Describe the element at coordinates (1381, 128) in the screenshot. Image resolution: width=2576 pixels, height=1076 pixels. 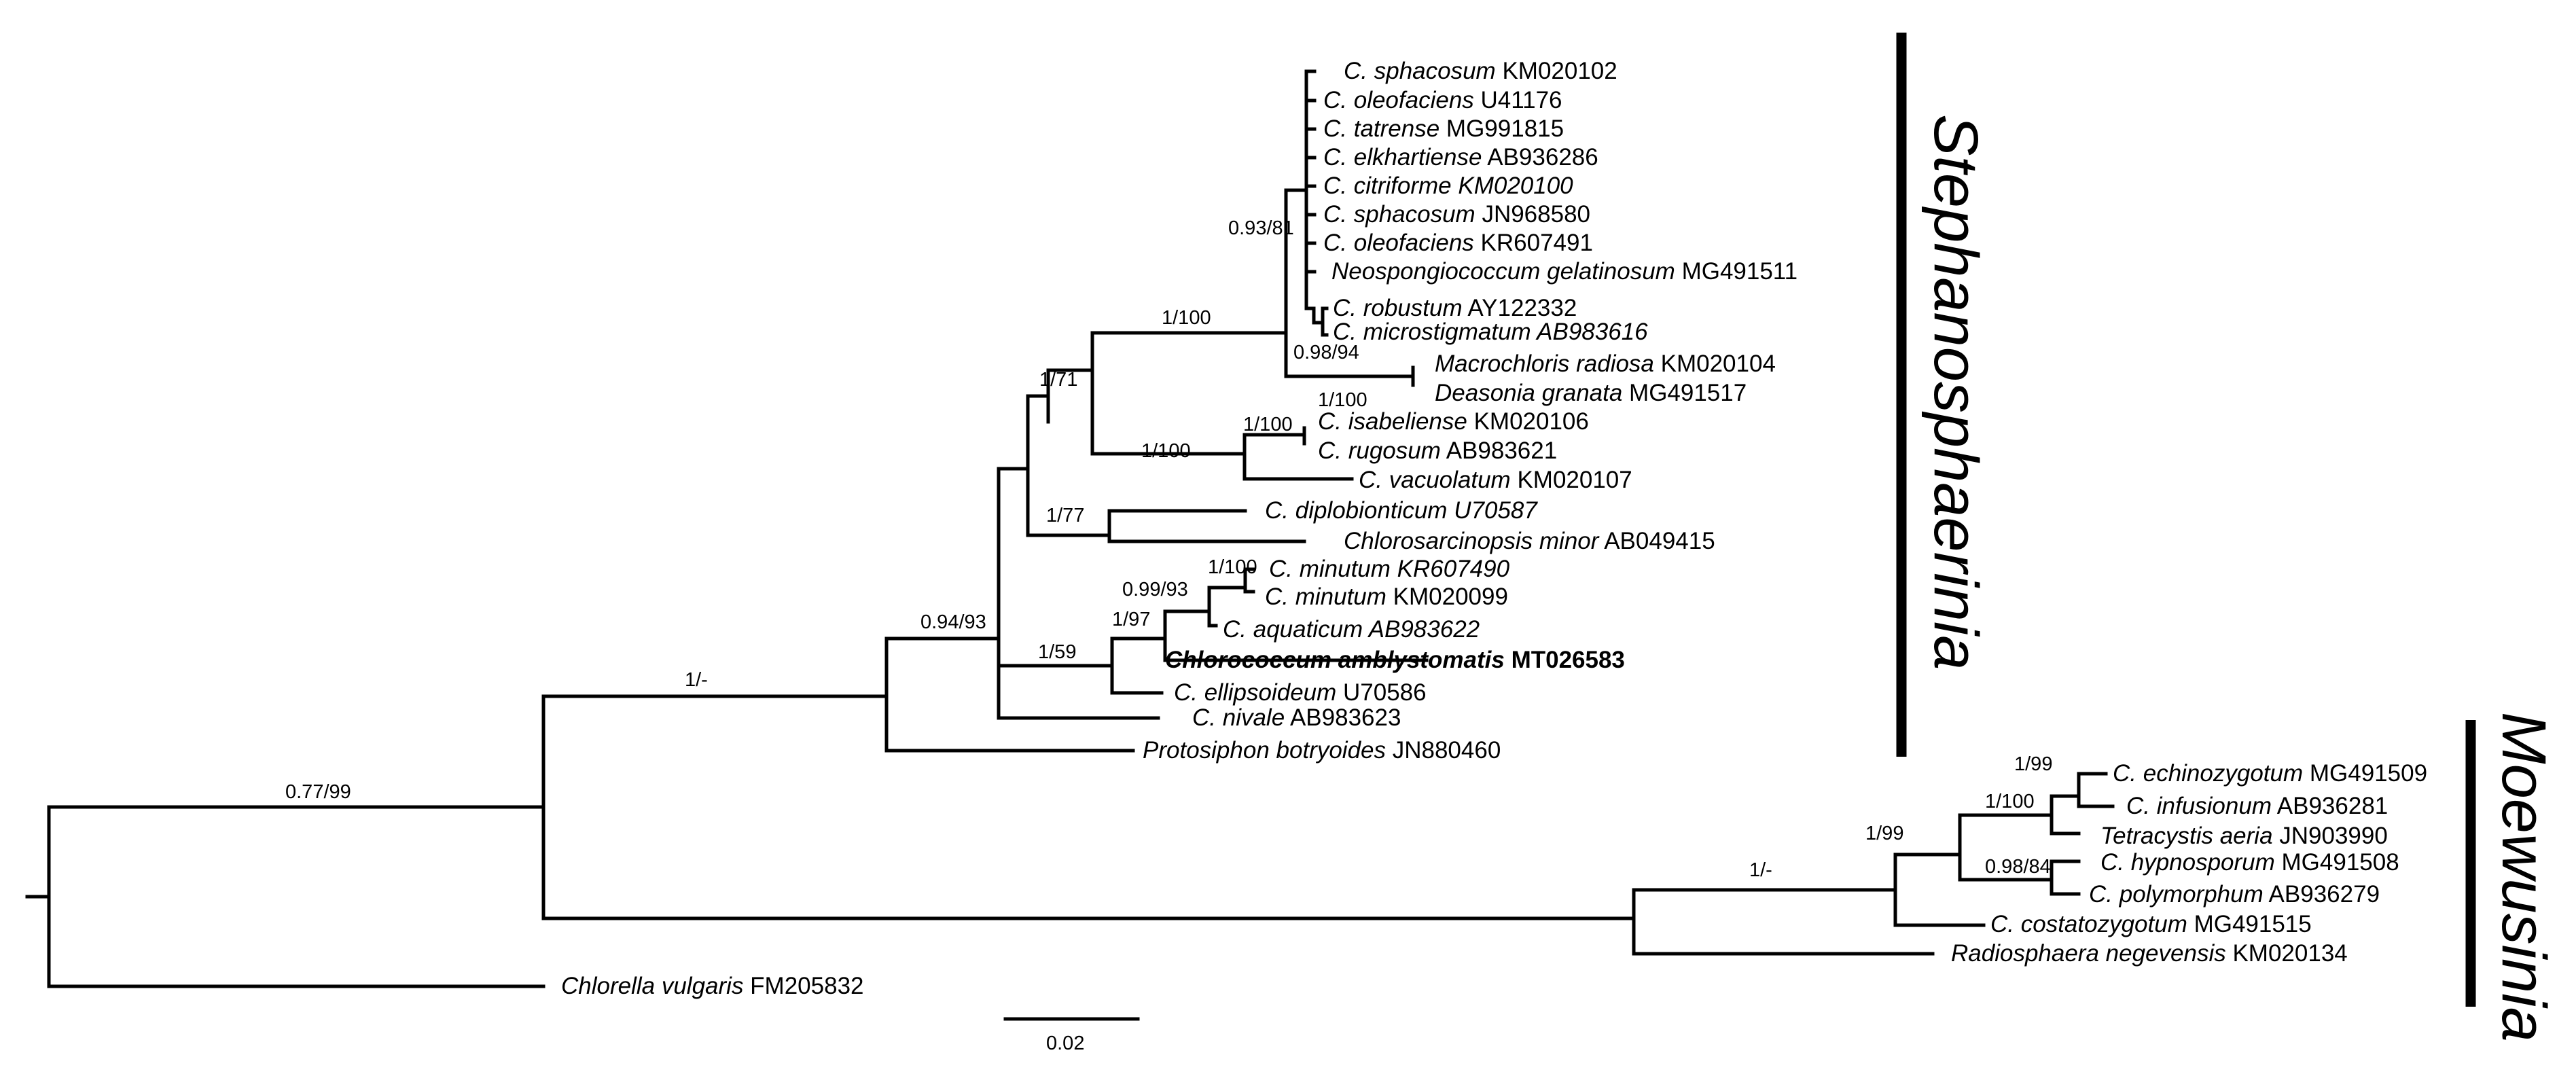
I see `taxon-name: C. tatrense` at that location.